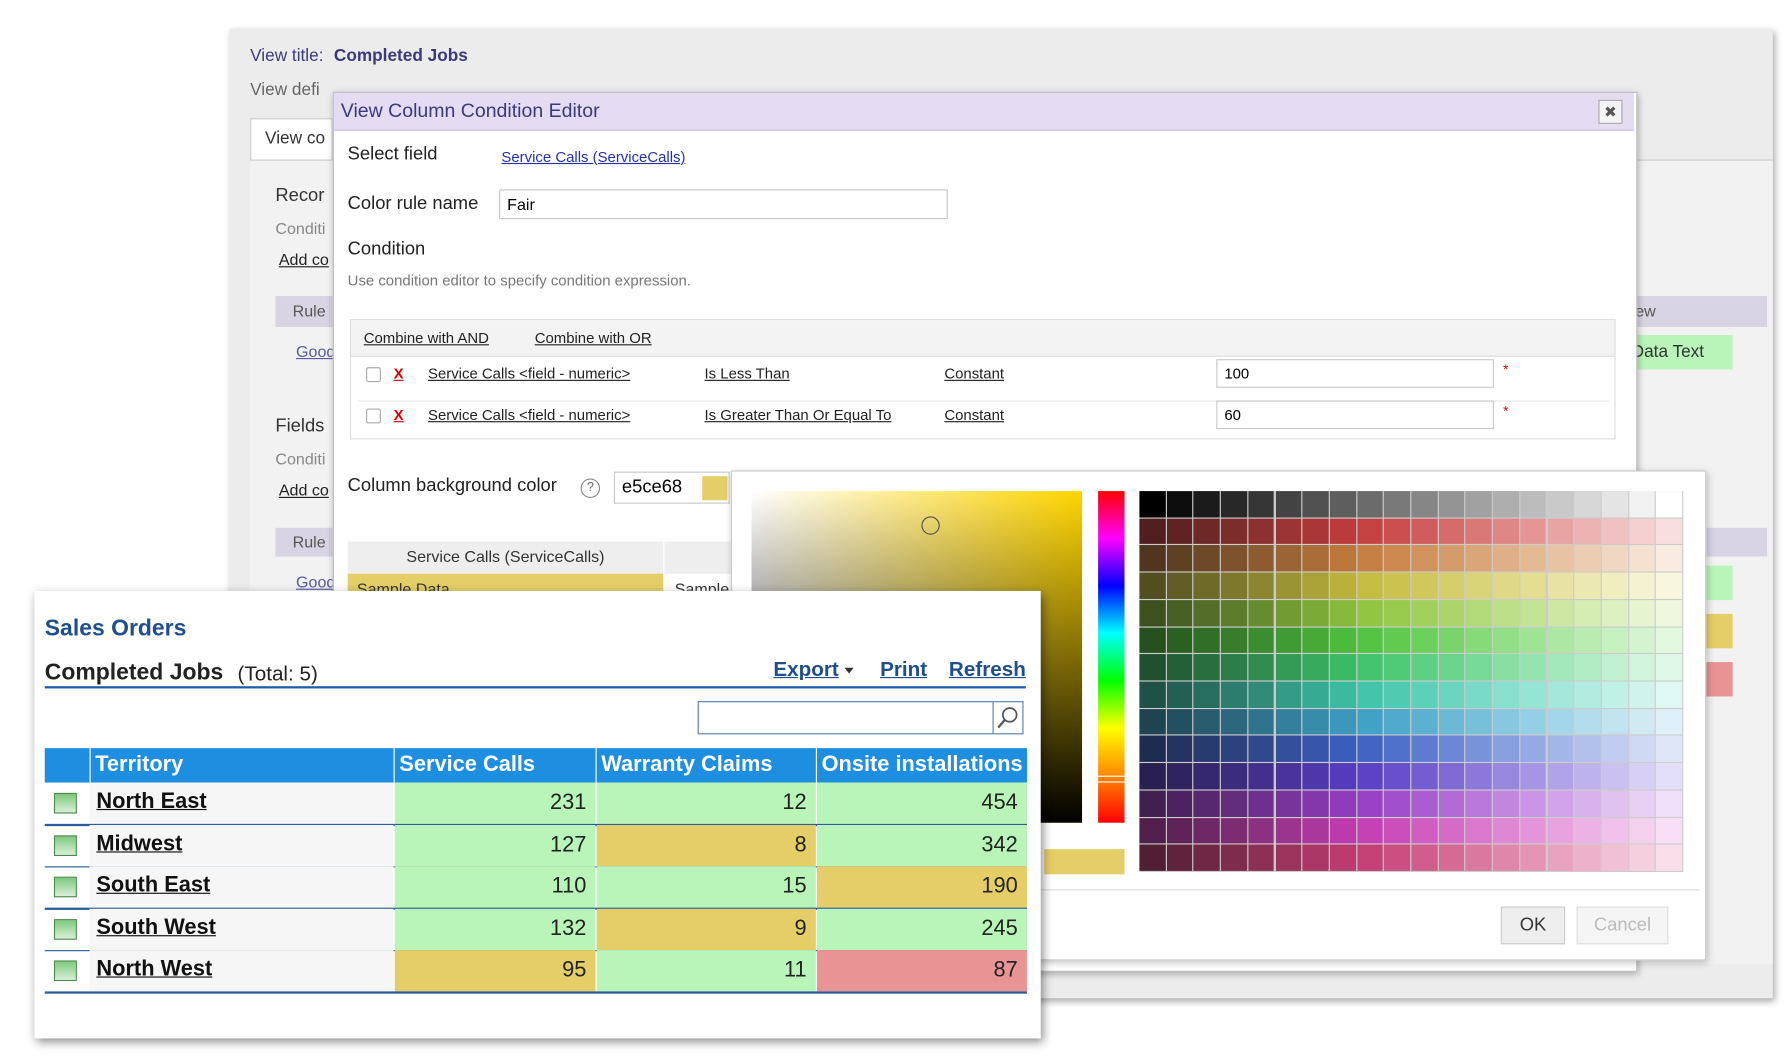 This screenshot has height=1062, width=1790. What do you see at coordinates (303, 490) in the screenshot?
I see `add-link: Add co` at bounding box center [303, 490].